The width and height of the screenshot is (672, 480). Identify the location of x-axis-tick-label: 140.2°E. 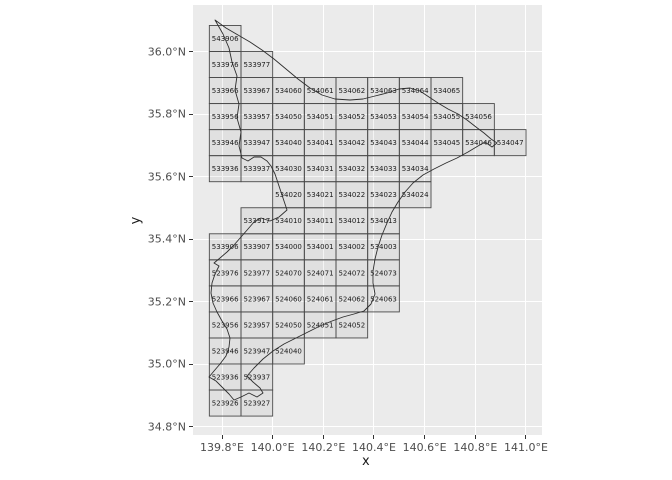
(323, 447).